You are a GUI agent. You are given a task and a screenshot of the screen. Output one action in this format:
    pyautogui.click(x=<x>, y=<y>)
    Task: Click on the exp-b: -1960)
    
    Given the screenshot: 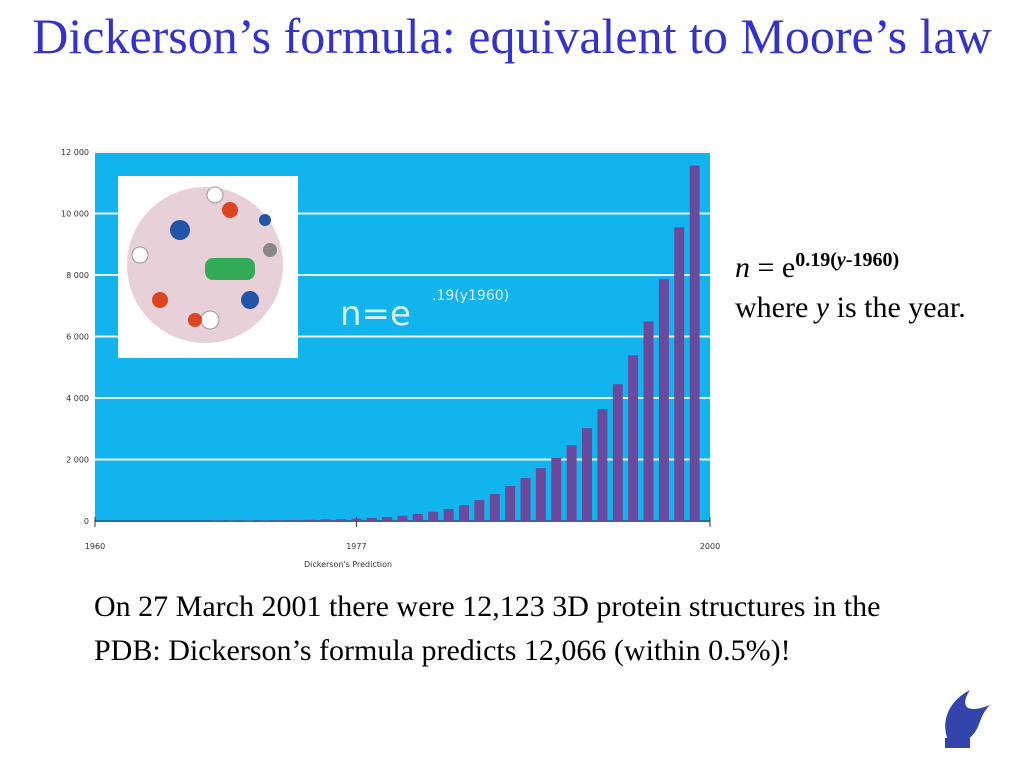 What is the action you would take?
    pyautogui.click(x=872, y=260)
    